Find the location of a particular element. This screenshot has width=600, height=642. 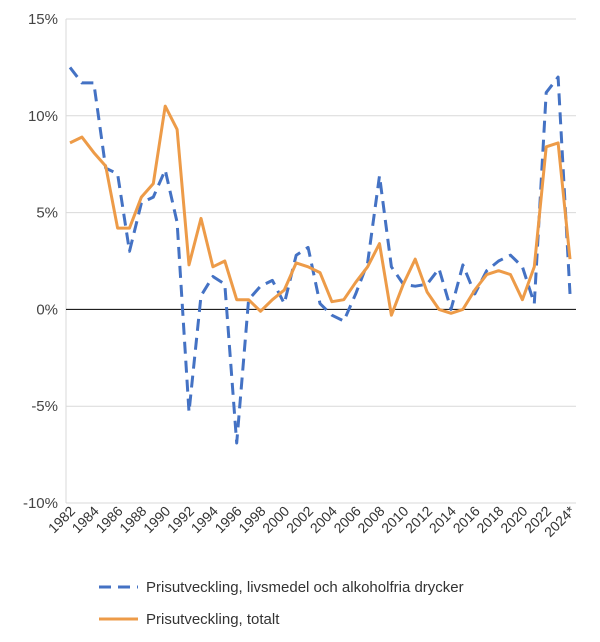

legend-label: Prisutveckling, totalt is located at coordinates (213, 619).